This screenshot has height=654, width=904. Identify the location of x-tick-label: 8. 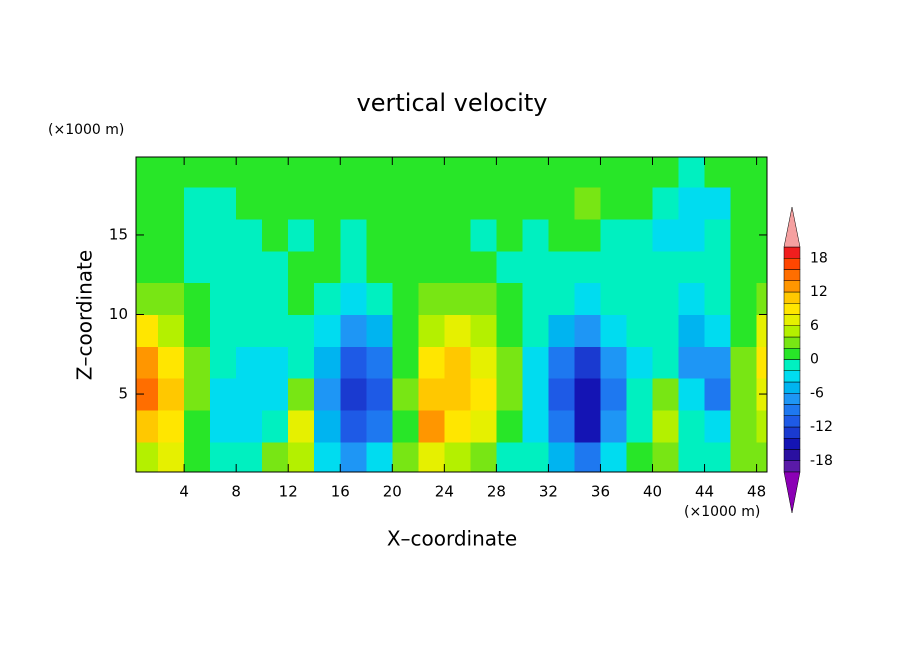
(236, 492).